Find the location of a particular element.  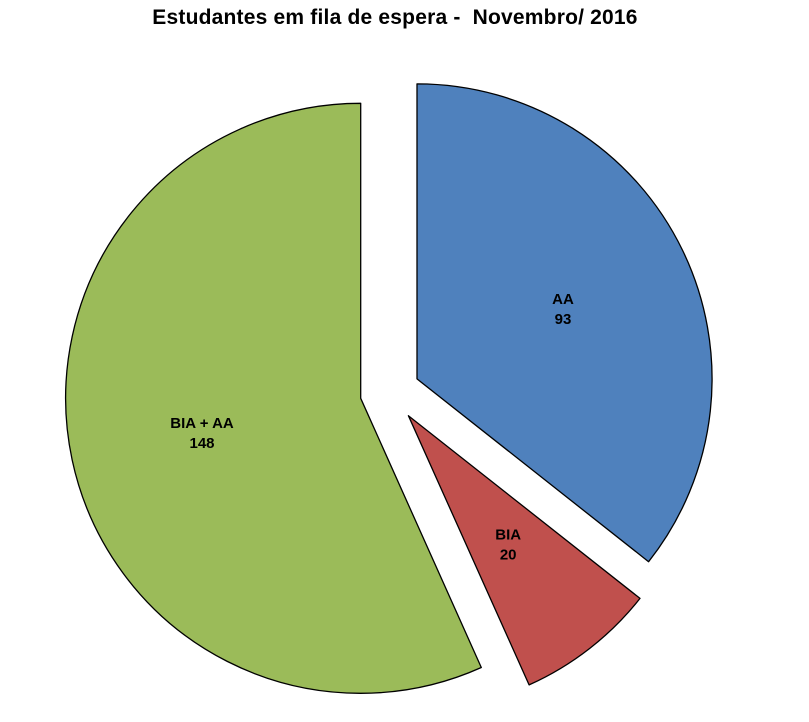

pie-slice-label: AA 93 is located at coordinates (563, 309).